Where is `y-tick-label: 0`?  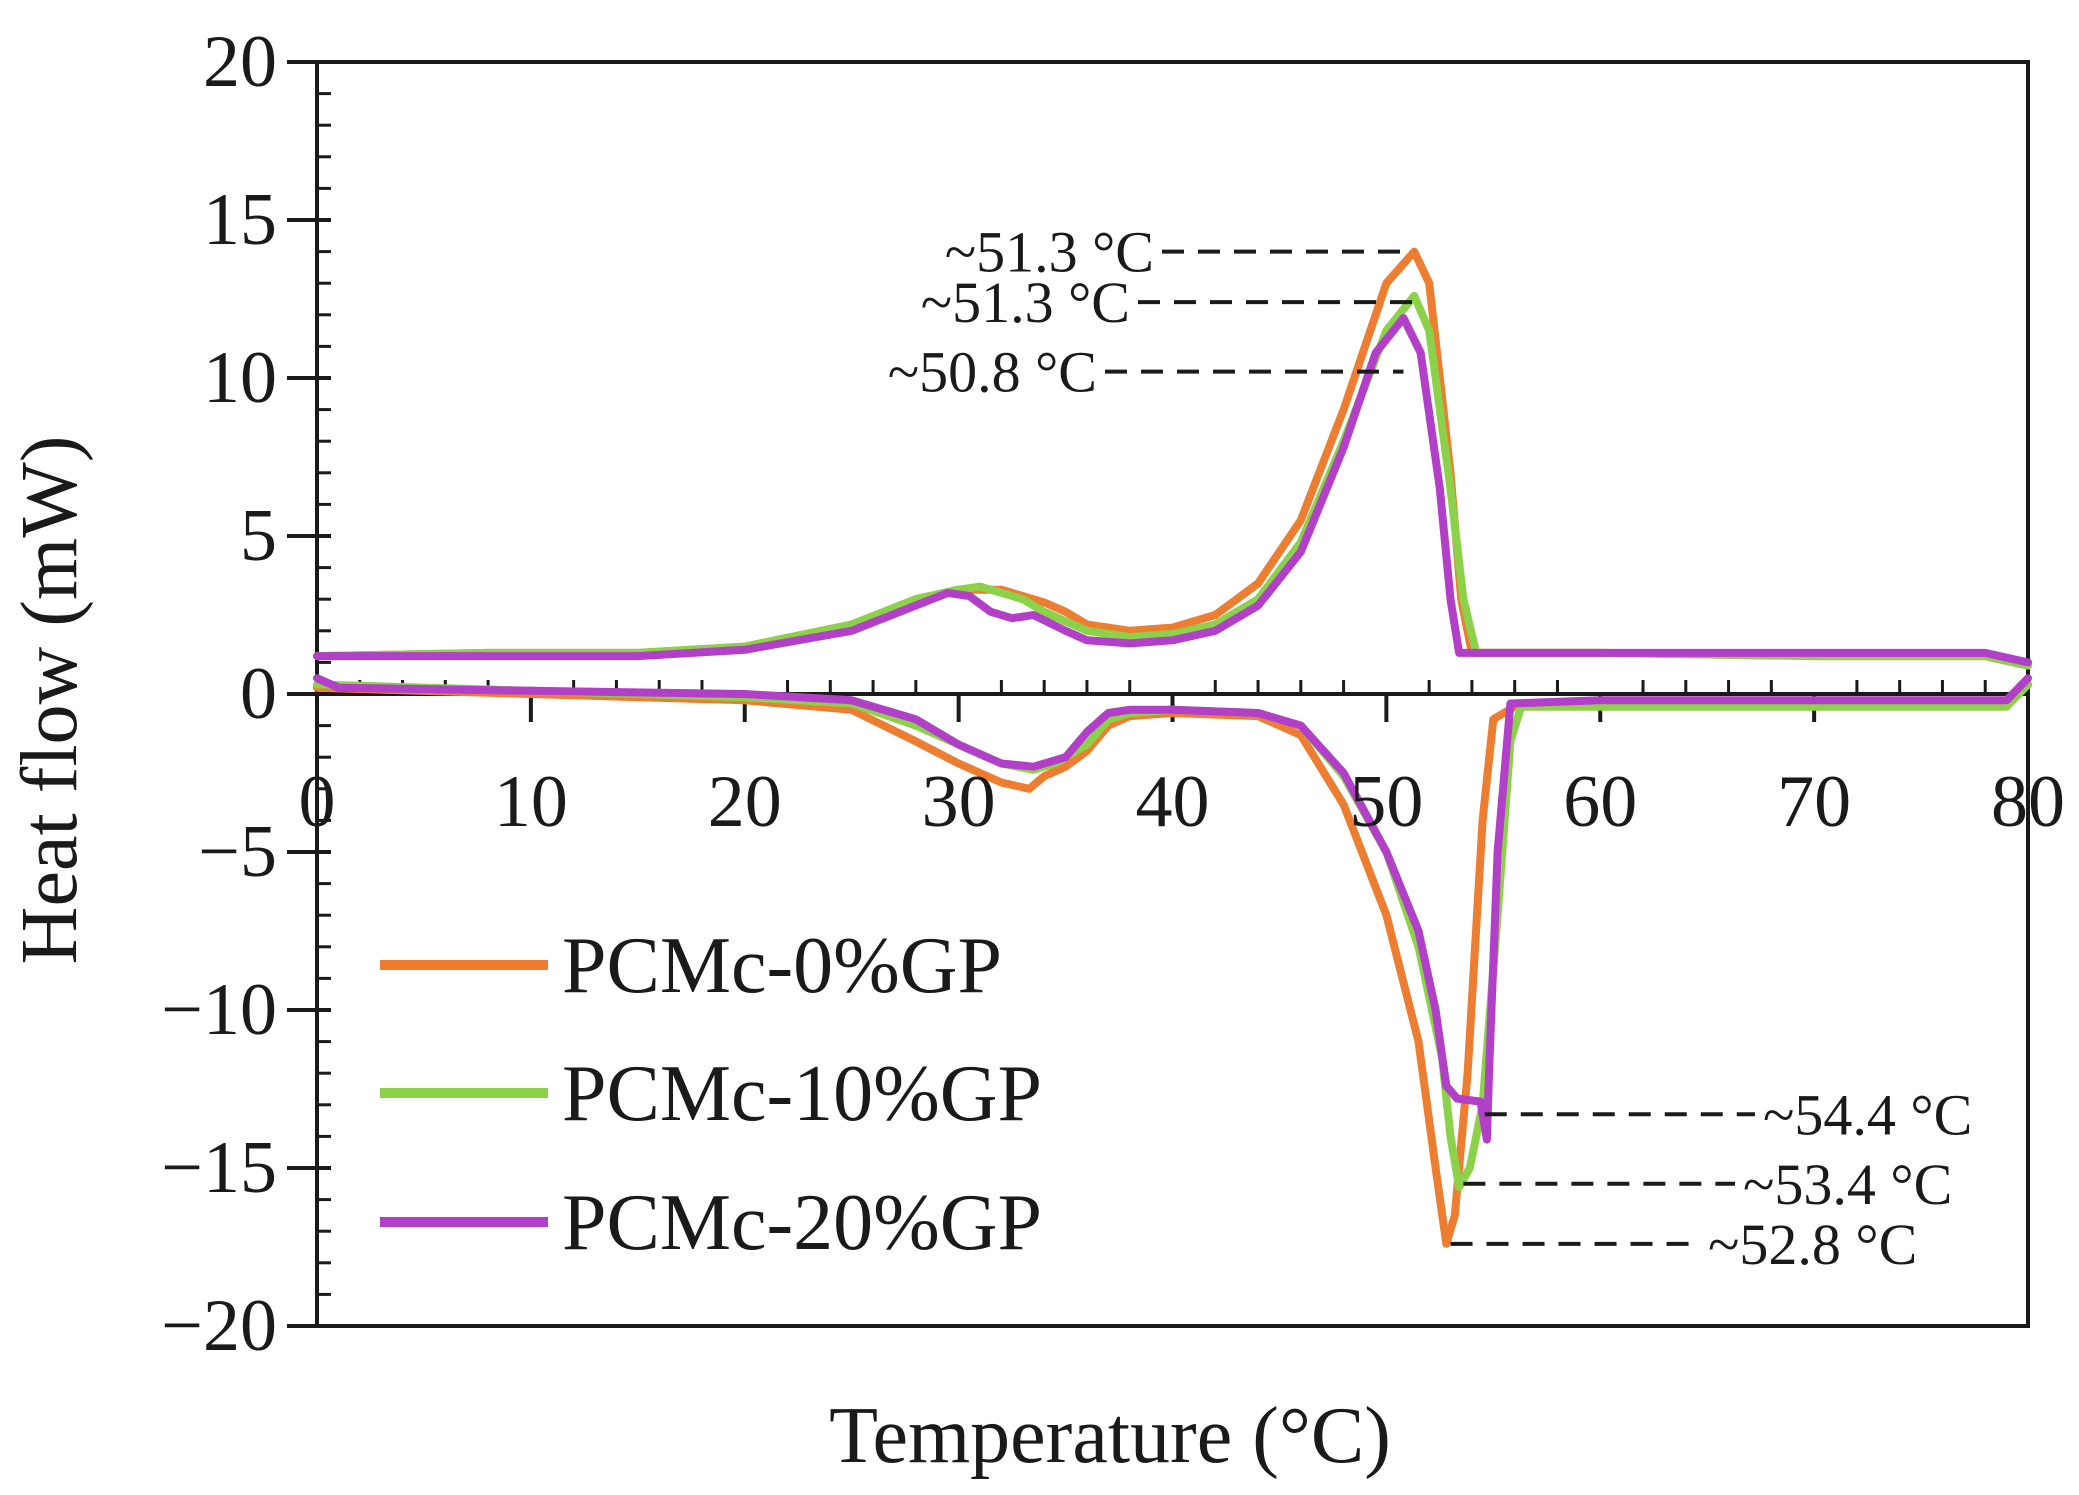 y-tick-label: 0 is located at coordinates (258, 694).